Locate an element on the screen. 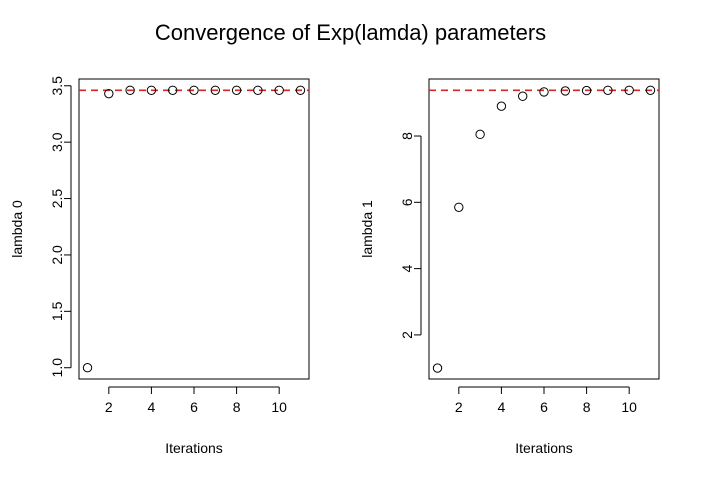 Image resolution: width=701 pixels, height=478 pixels. panel-2-x-tick-label: 4 is located at coordinates (502, 407).